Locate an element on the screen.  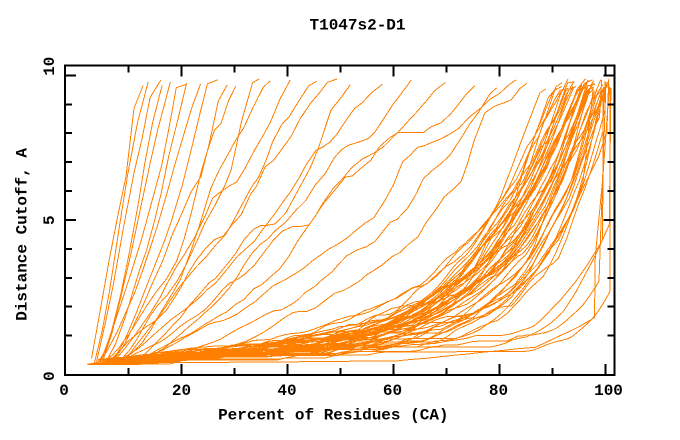
svg-text: Distance Cutoff, A is located at coordinates (23, 234).